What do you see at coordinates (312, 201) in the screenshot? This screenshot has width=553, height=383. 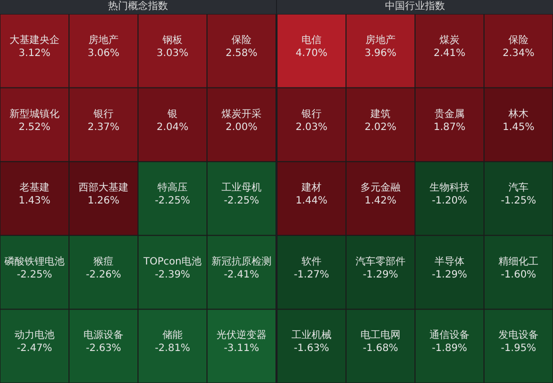 I see `data-label: 1.44%` at bounding box center [312, 201].